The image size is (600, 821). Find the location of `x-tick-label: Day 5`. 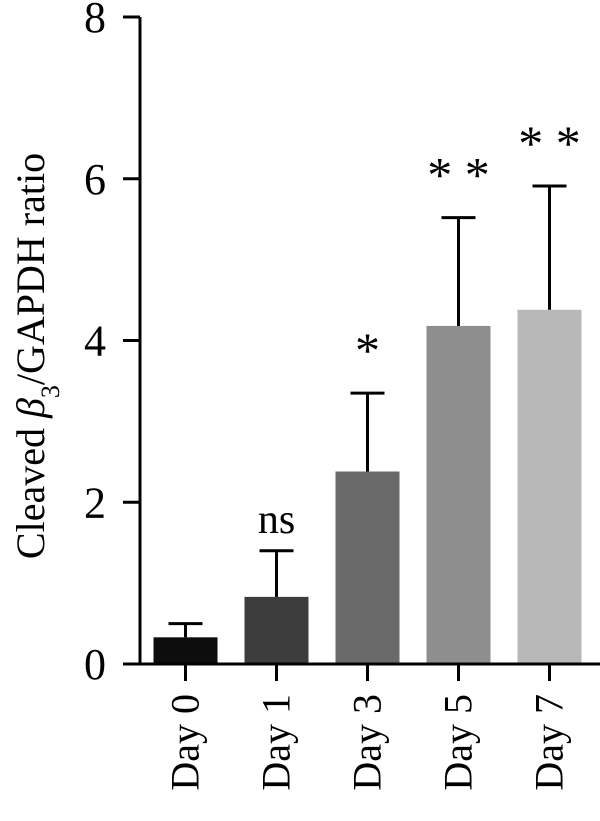

x-tick-label: Day 5 is located at coordinates (458, 742).